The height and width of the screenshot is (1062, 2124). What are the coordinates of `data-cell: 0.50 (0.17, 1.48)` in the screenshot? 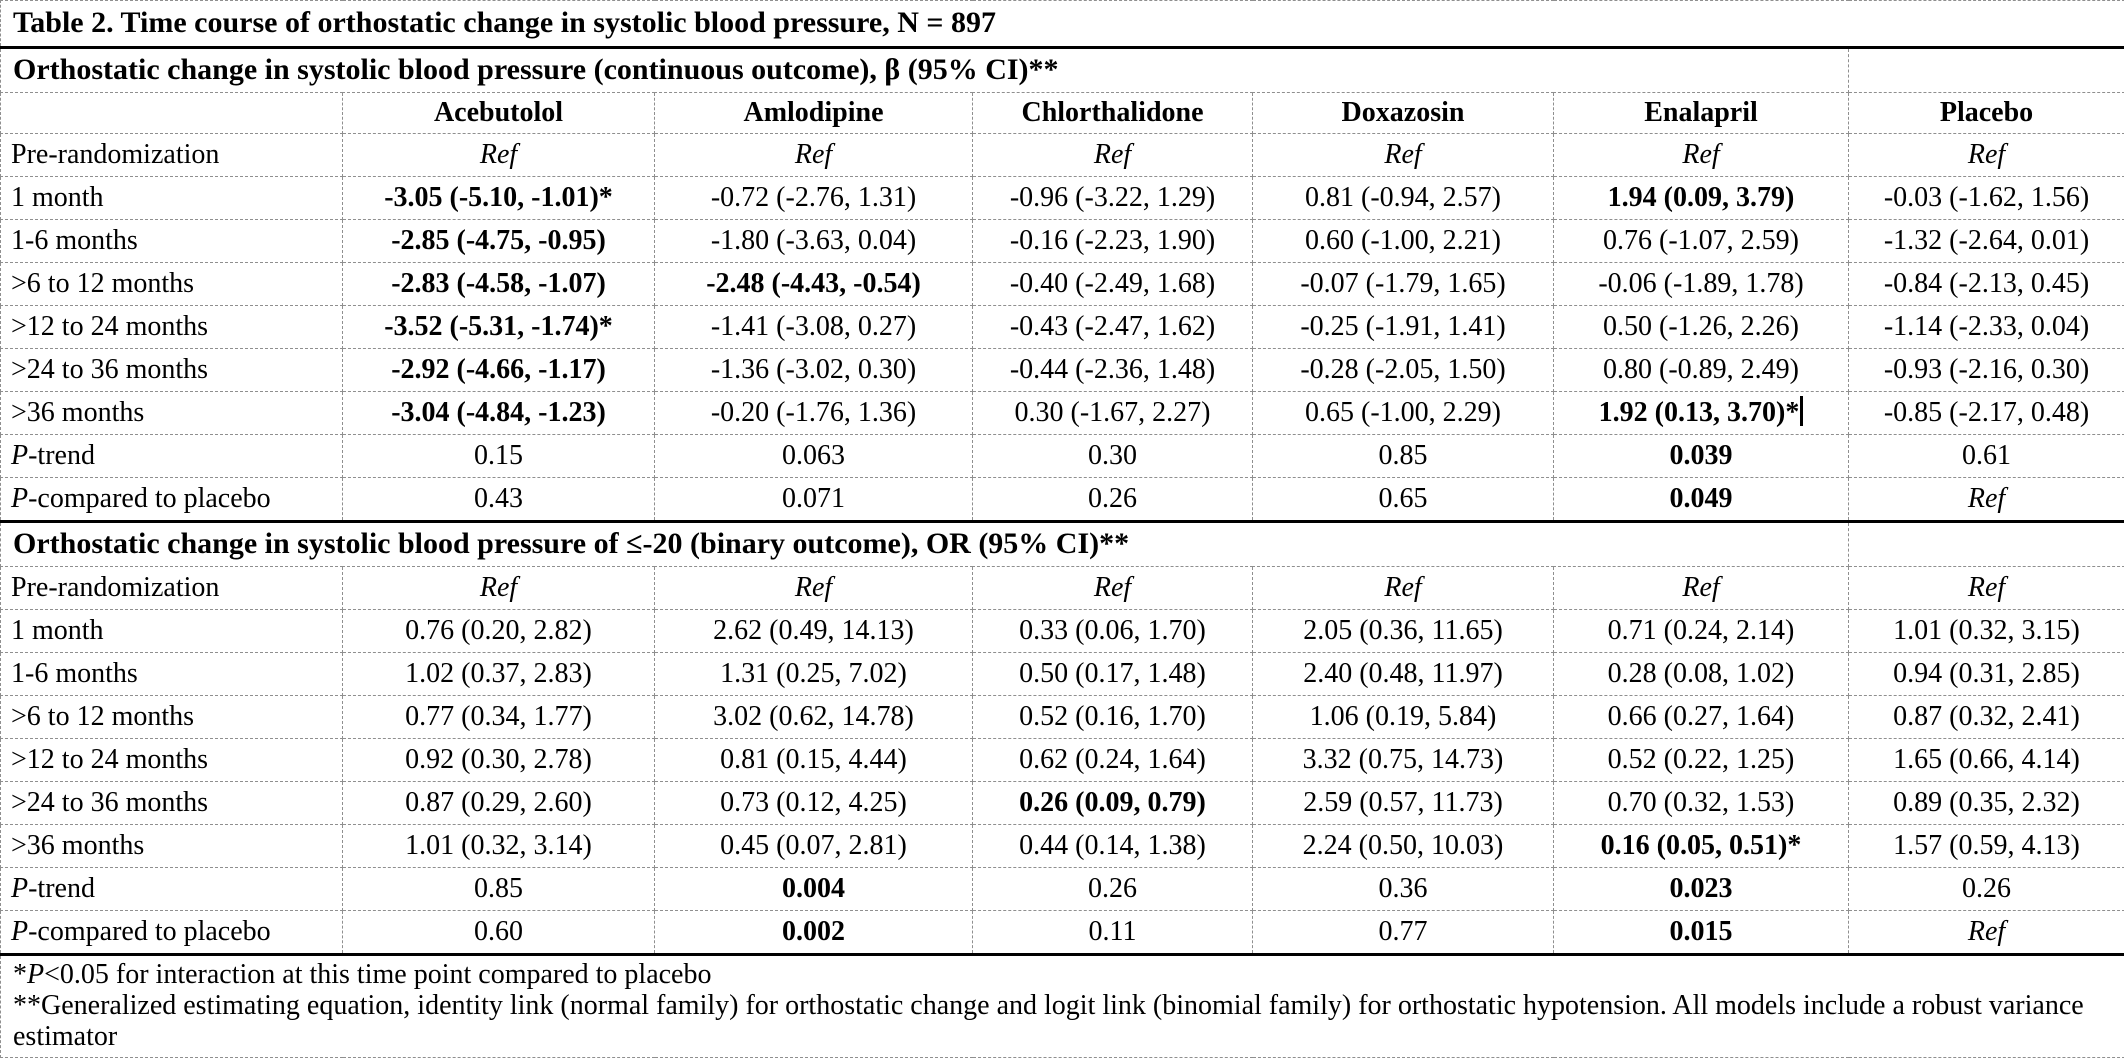 It's located at (1112, 674).